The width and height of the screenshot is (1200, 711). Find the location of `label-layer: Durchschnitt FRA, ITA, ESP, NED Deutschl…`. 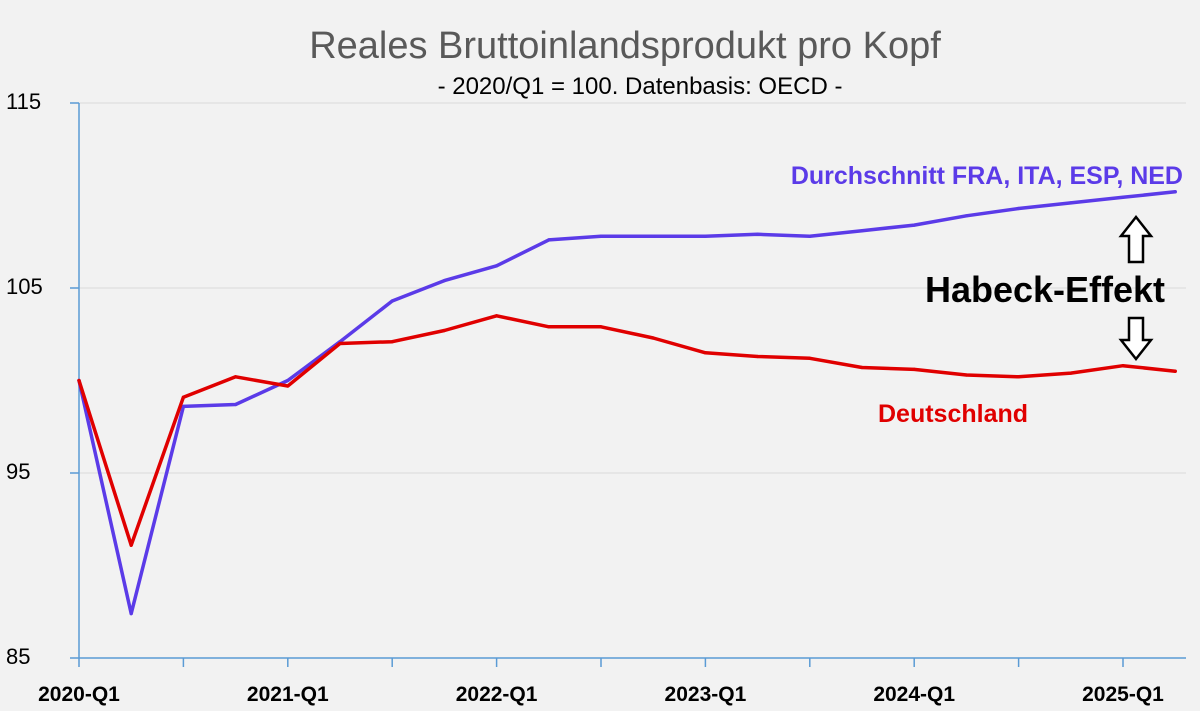

label-layer: Durchschnitt FRA, ITA, ESP, NED Deutschl… is located at coordinates (987, 295).